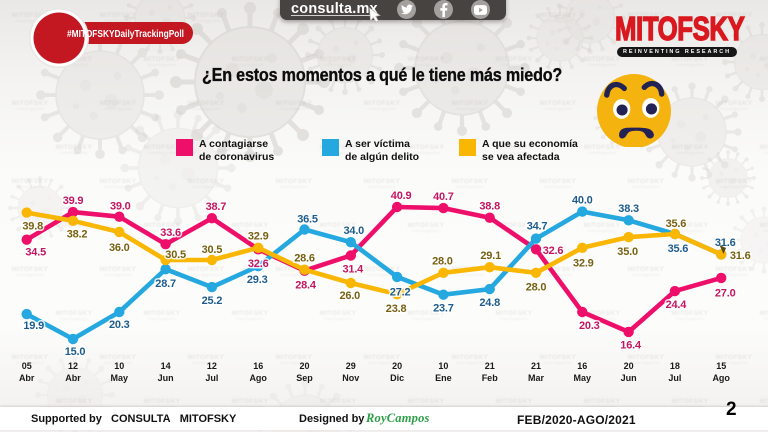  Describe the element at coordinates (351, 366) in the screenshot. I see `svg-text: 29` at that location.